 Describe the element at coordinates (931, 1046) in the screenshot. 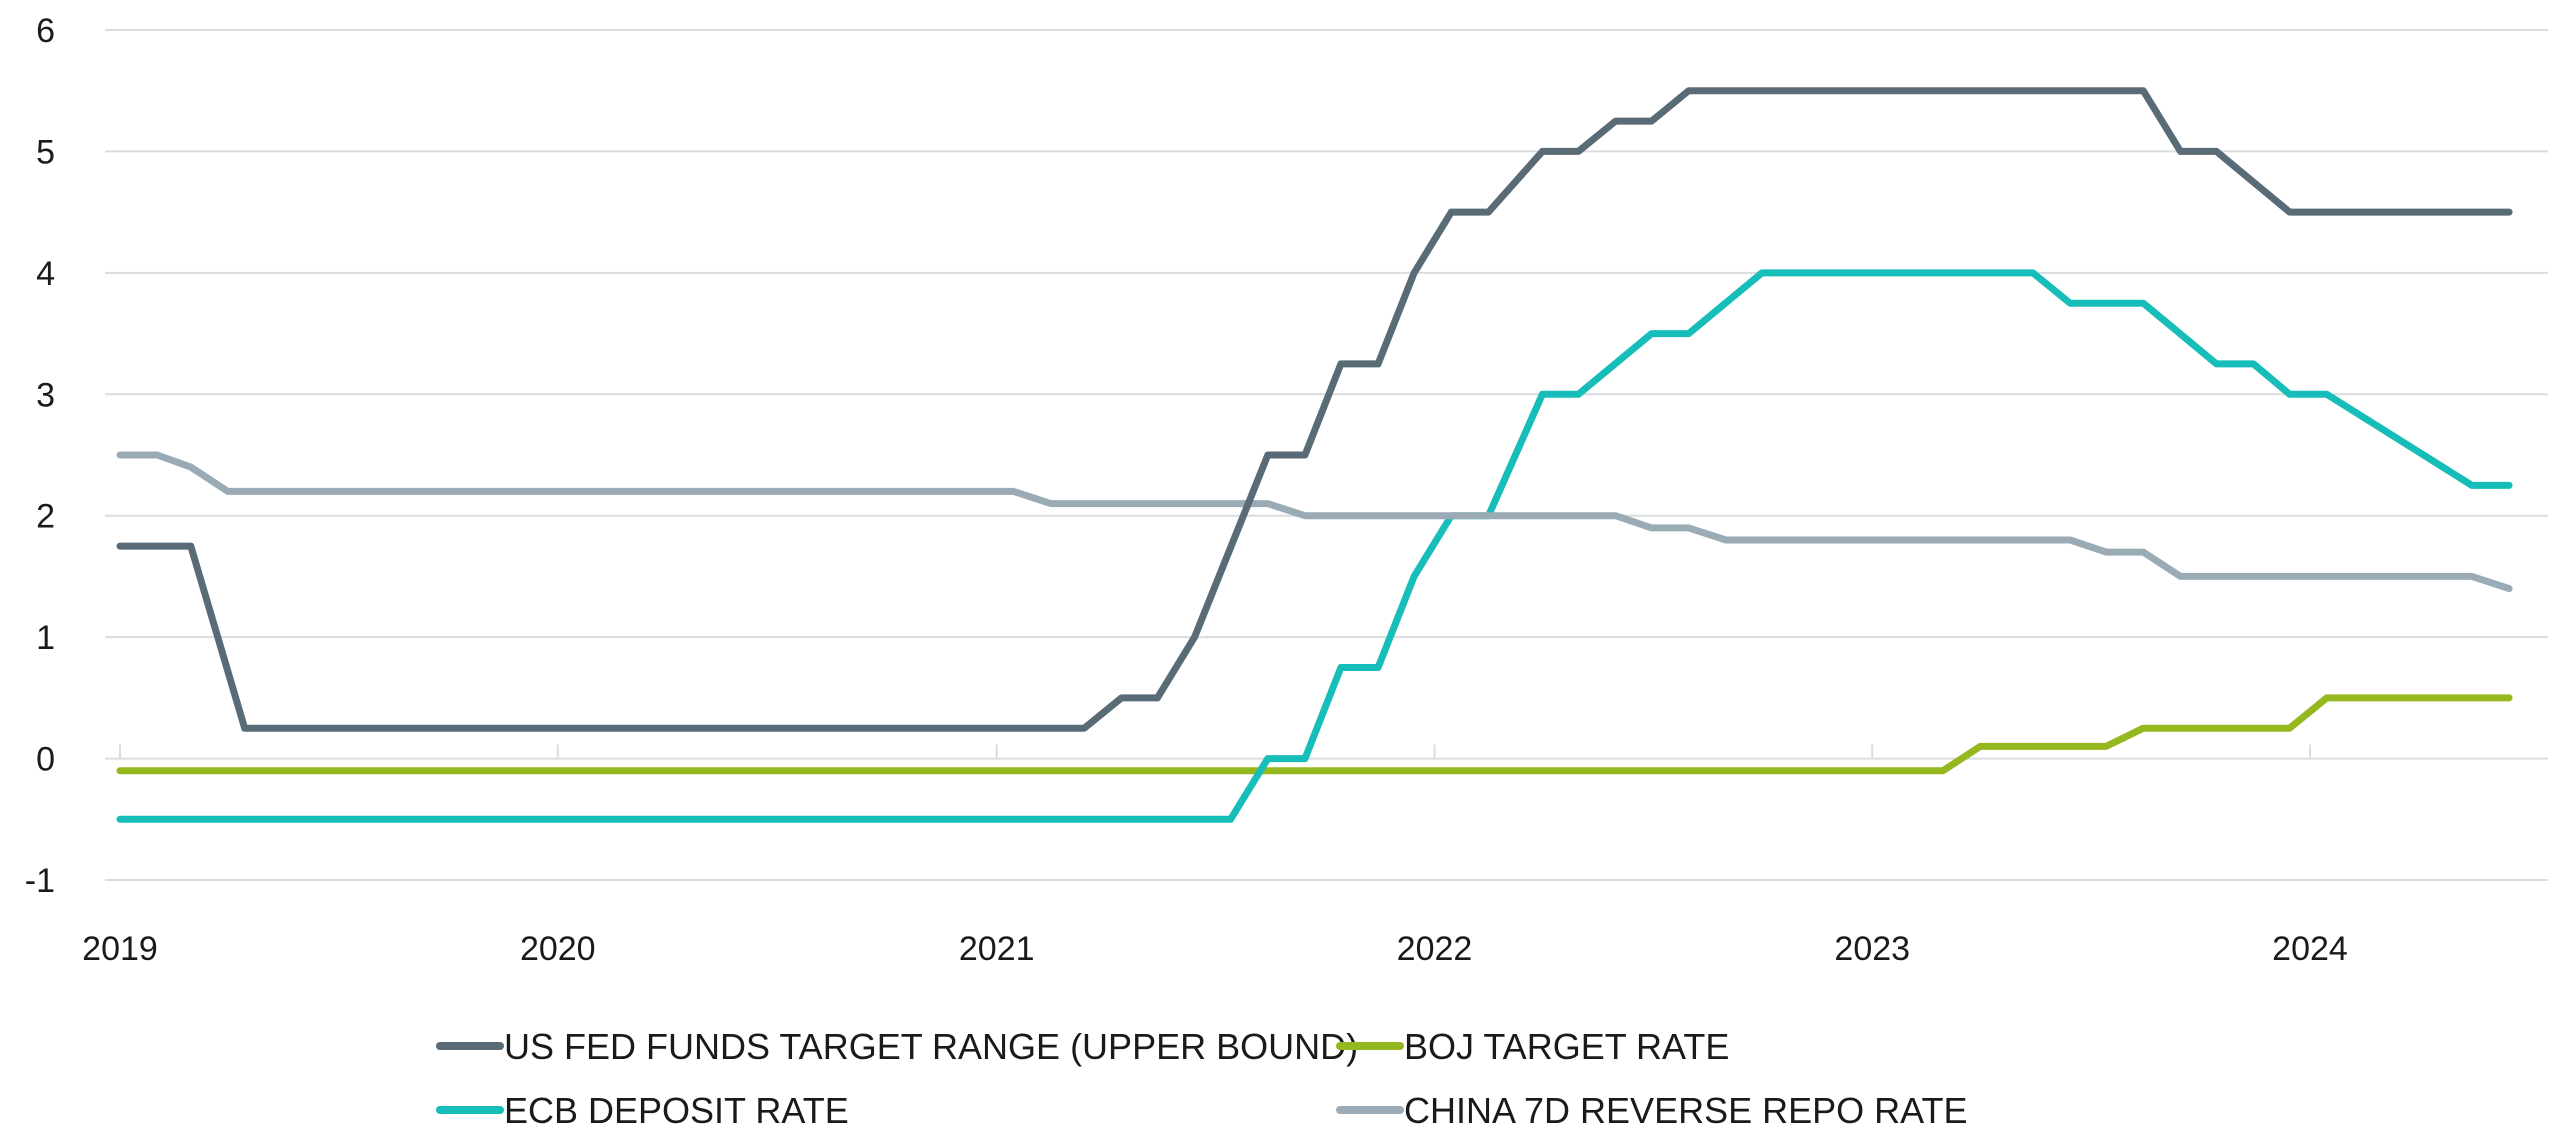

I see `legend-label: US FED FUNDS TARGET RANGE (UPPER BOUND)` at that location.